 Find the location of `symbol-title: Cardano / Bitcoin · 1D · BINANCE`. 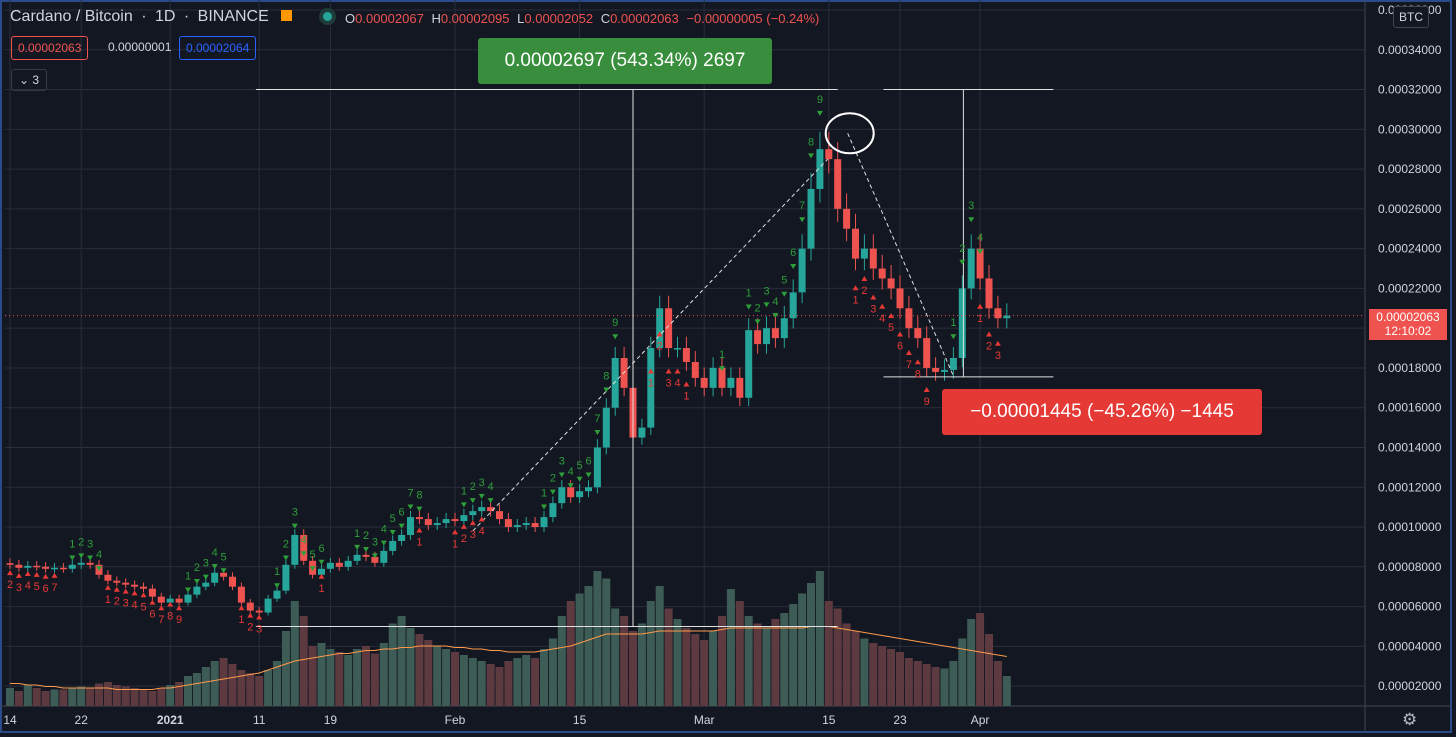

symbol-title: Cardano / Bitcoin · 1D · BINANCE is located at coordinates (171, 17).